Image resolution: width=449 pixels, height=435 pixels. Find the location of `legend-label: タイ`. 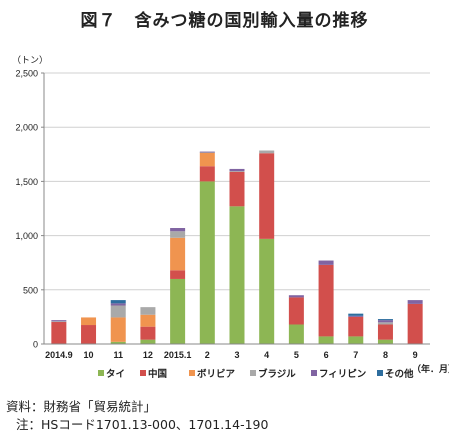

legend-label: タイ is located at coordinates (115, 374).